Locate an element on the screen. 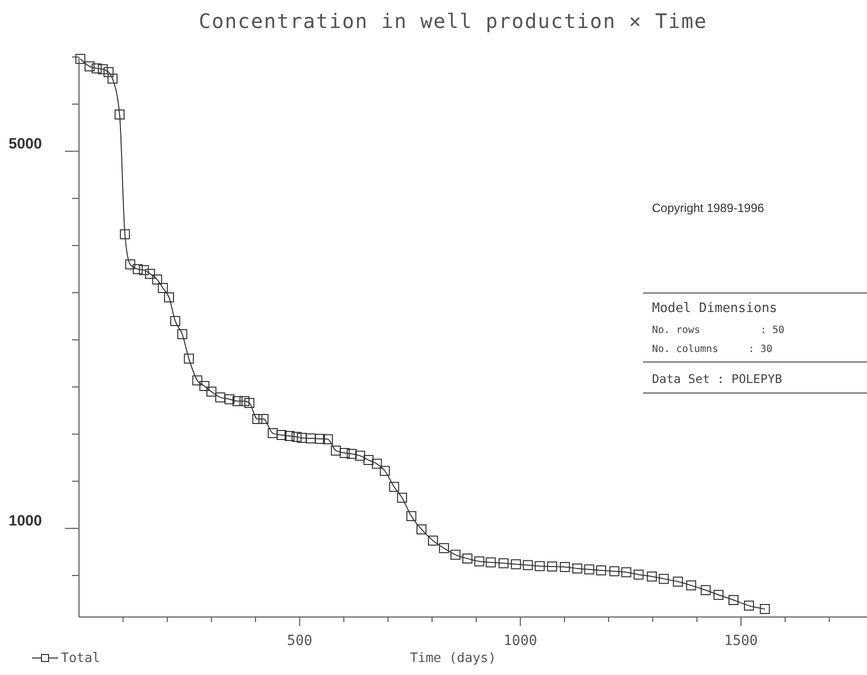  x-axis-title: Time (days) is located at coordinates (453, 658).